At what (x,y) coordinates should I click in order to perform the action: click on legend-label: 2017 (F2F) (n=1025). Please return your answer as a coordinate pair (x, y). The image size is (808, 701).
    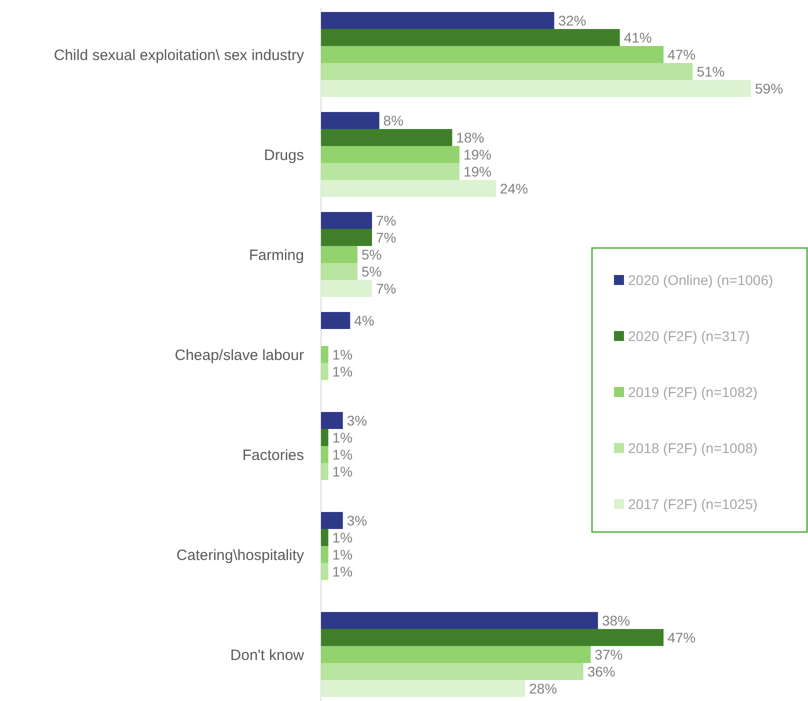
    Looking at the image, I should click on (693, 504).